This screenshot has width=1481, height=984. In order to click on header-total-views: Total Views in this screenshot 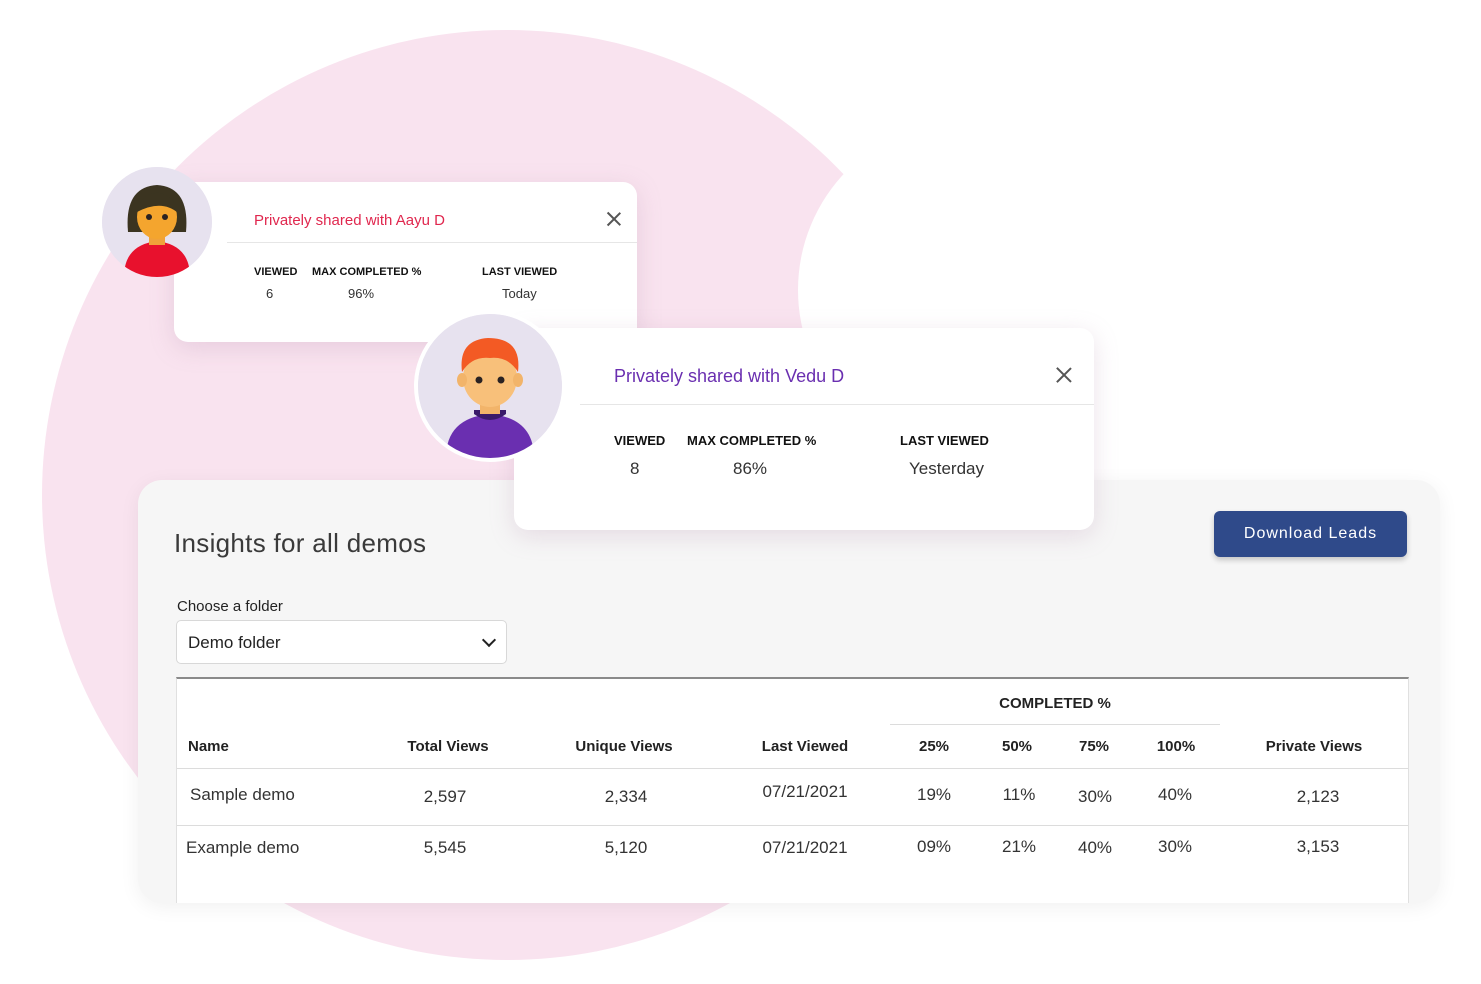, I will do `click(448, 746)`.